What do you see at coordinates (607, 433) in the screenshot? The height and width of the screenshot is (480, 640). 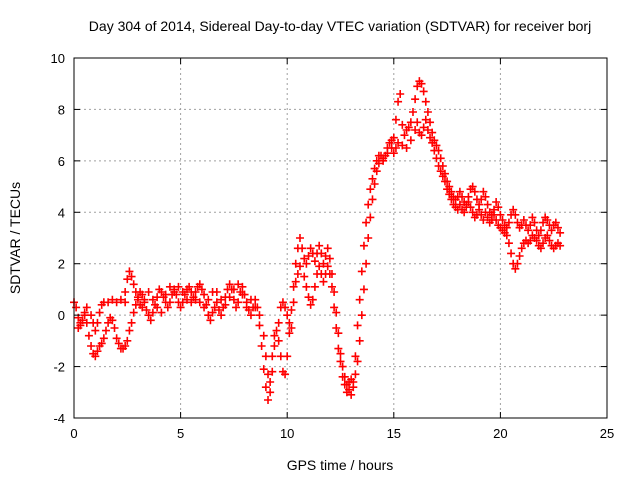 I see `x-tick-label: 25` at bounding box center [607, 433].